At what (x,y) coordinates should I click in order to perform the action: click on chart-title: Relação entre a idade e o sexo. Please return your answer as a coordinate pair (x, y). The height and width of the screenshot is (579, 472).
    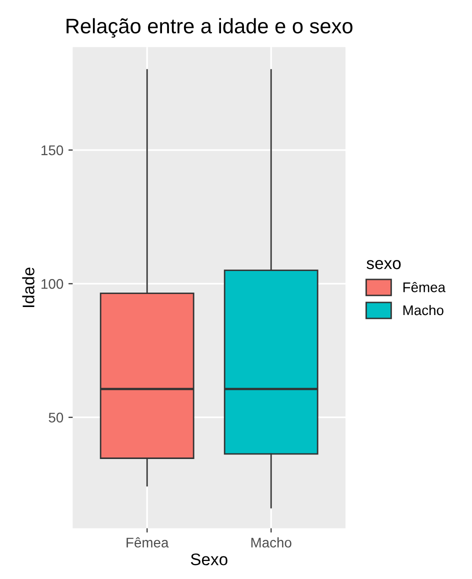
    Looking at the image, I should click on (209, 28).